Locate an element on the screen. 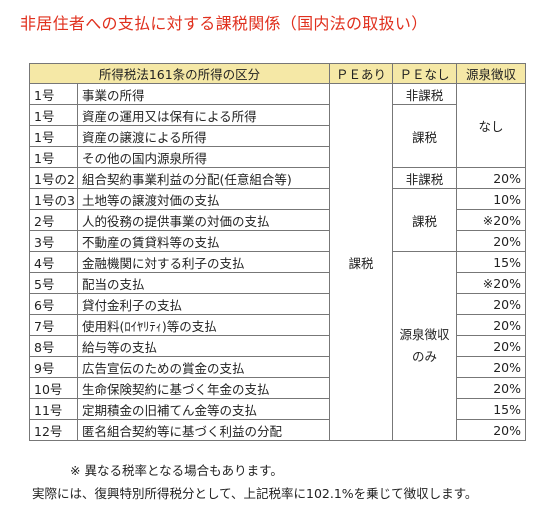 This screenshot has height=515, width=550. withholding-rate: 10% is located at coordinates (491, 199).